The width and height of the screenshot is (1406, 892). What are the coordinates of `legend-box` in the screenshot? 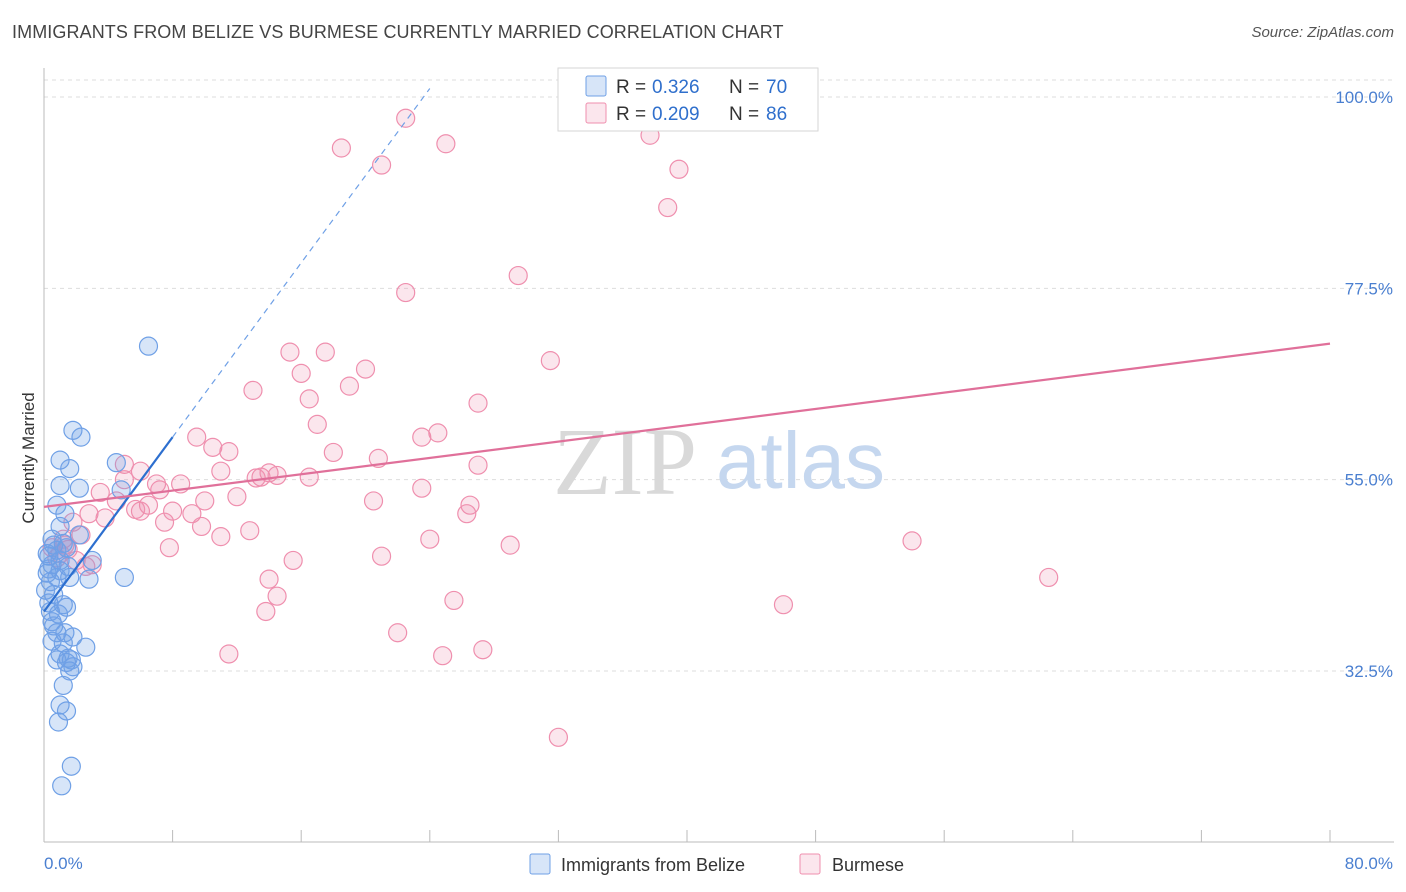 It's located at (688, 99).